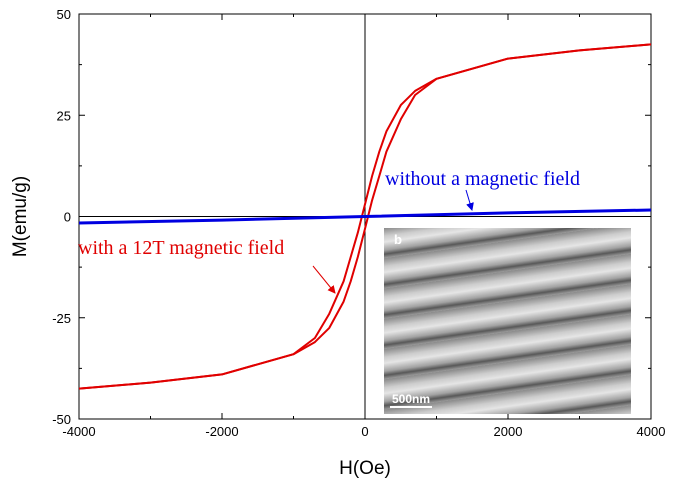  Describe the element at coordinates (482, 179) in the screenshot. I see `annotation-without-field: without a magnetic field` at that location.